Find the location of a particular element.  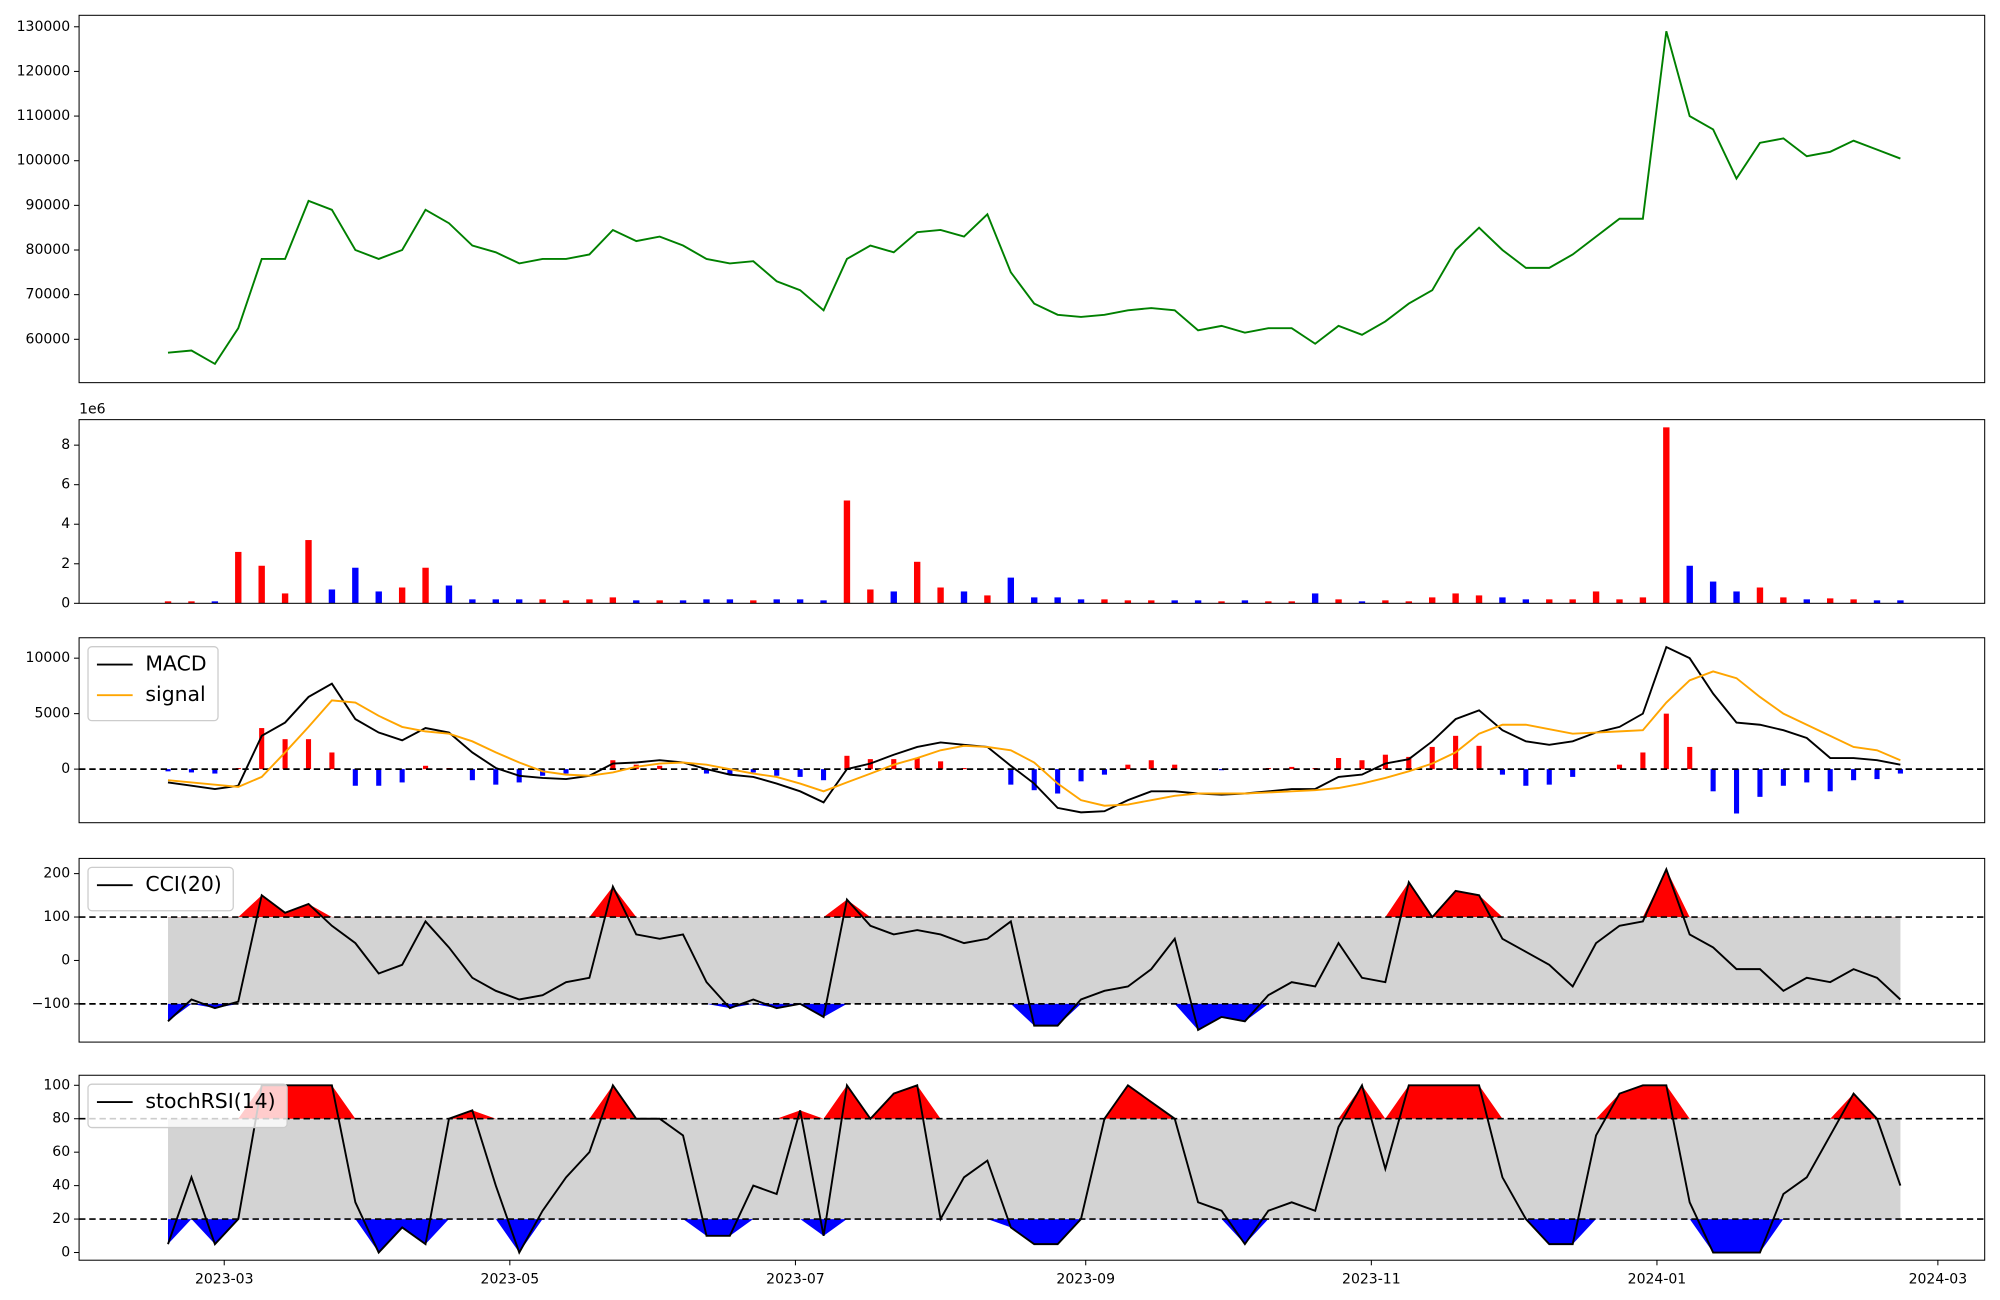

y-tick-label: 80 is located at coordinates (61, 1119).